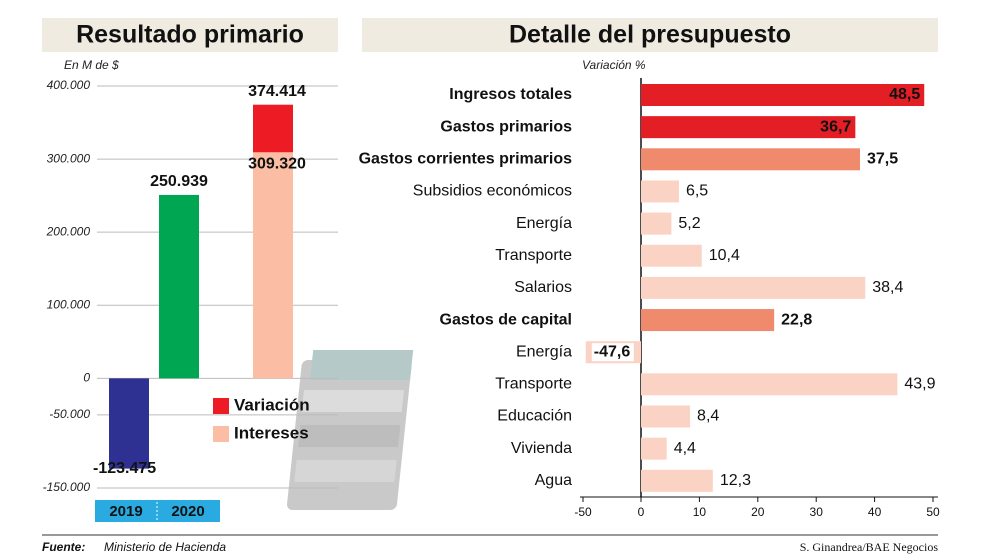  I want to click on period-label: 2020, so click(187, 511).